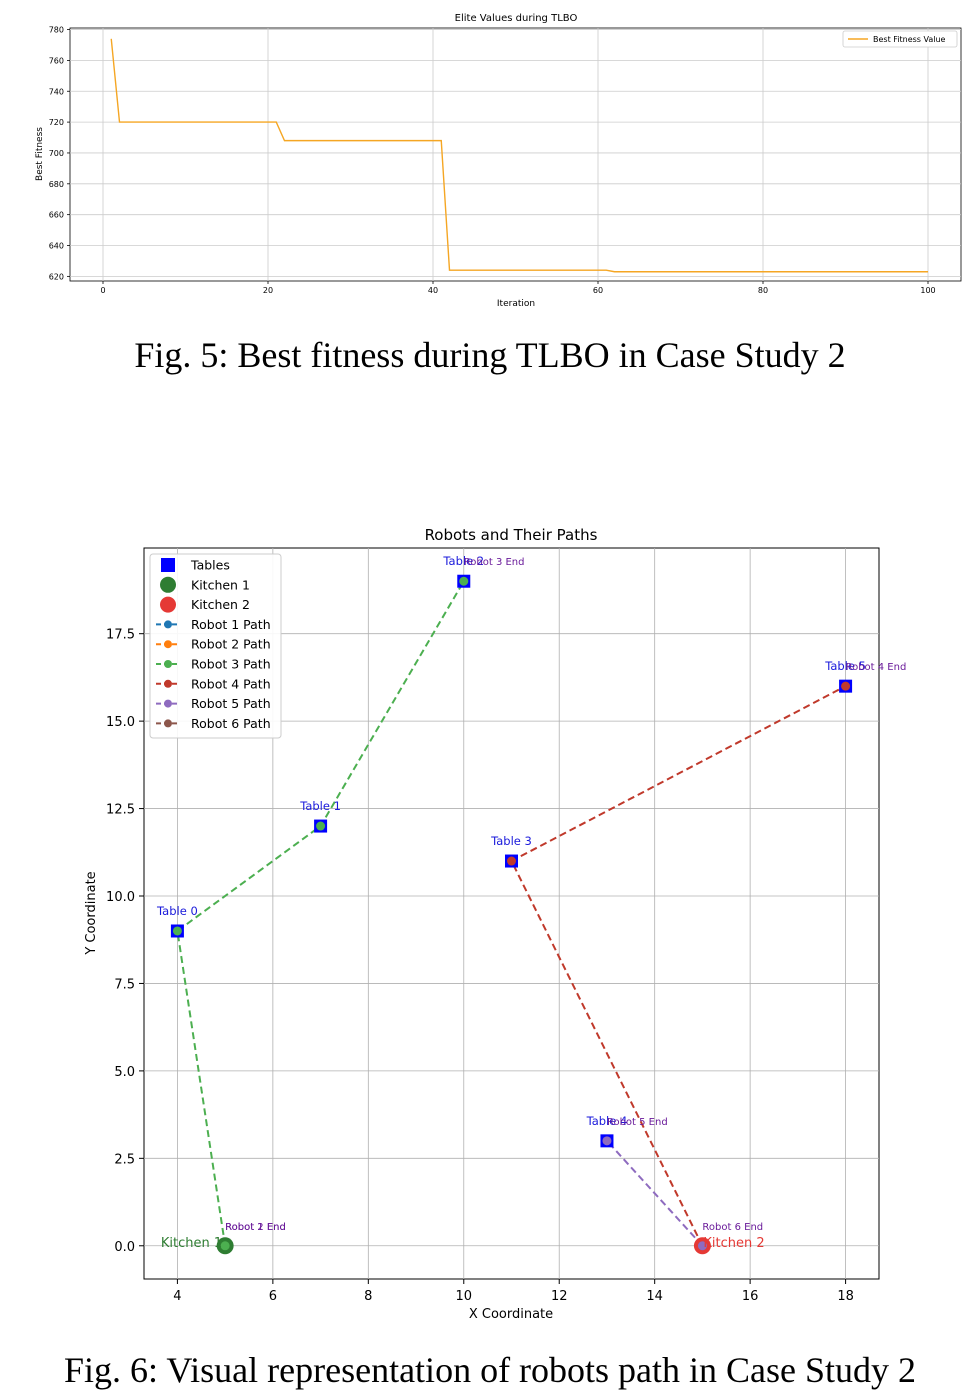 The width and height of the screenshot is (980, 1394). What do you see at coordinates (733, 1243) in the screenshot?
I see `kitchen-label: Kitchen 2` at bounding box center [733, 1243].